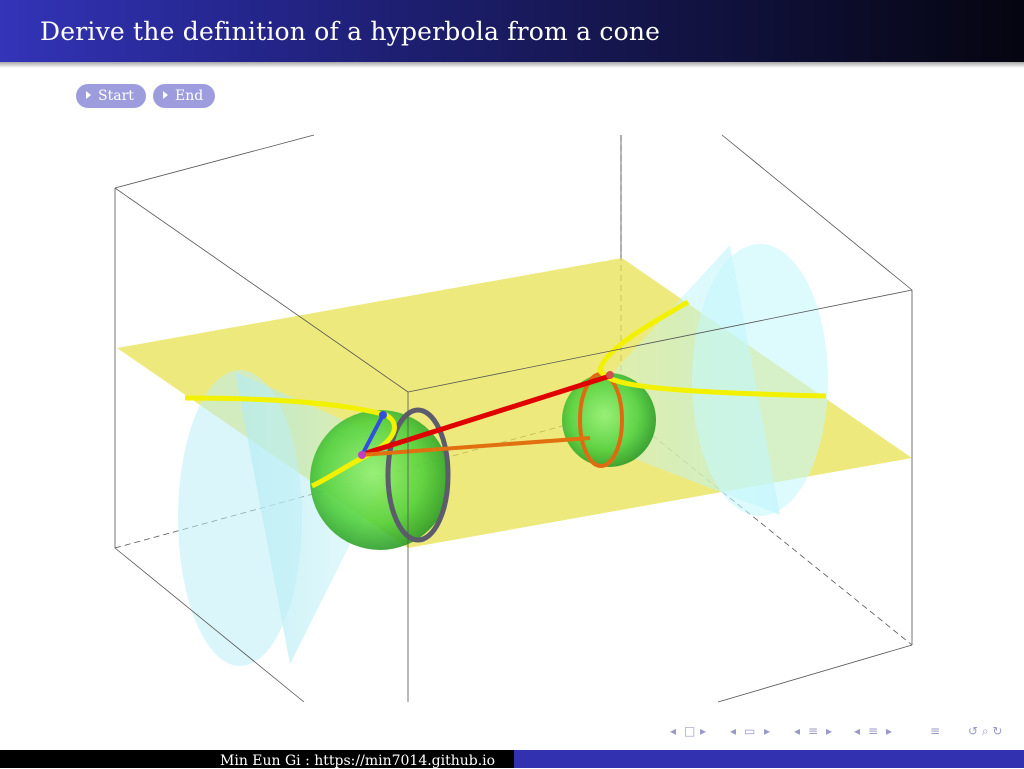 The height and width of the screenshot is (769, 1024). What do you see at coordinates (769, 759) in the screenshot?
I see `footer-title-bar` at bounding box center [769, 759].